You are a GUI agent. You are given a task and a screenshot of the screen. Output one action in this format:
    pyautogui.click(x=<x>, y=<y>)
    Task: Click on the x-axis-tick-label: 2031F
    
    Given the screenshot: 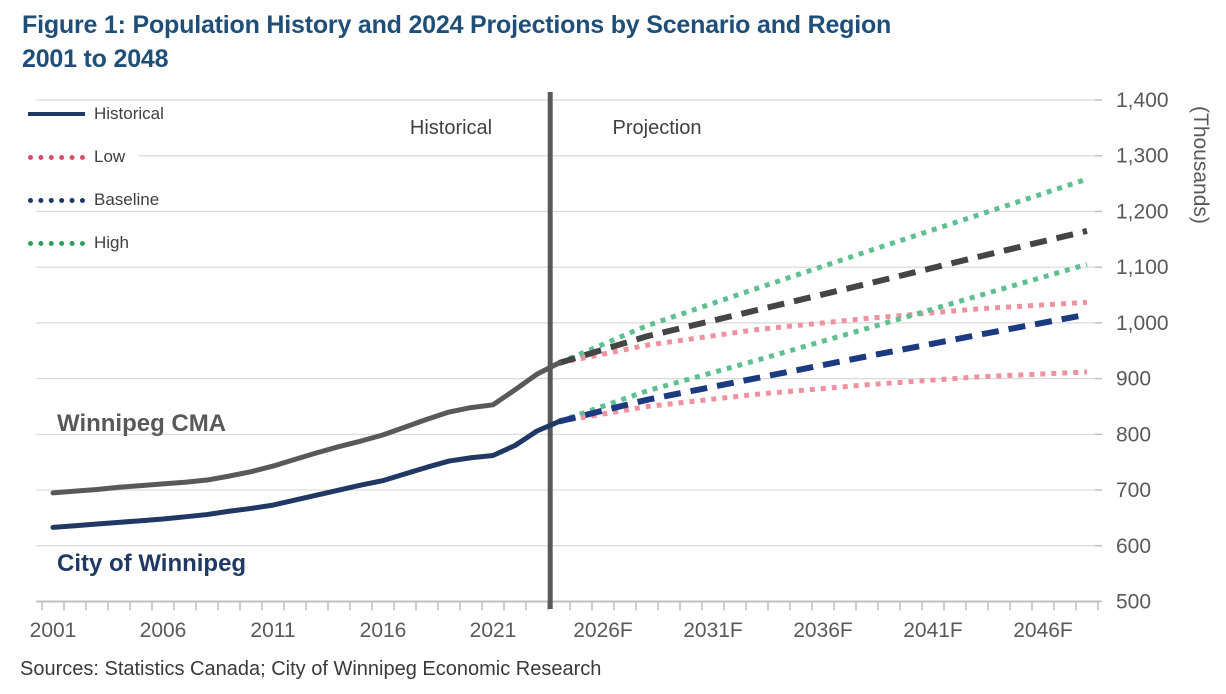 What is the action you would take?
    pyautogui.click(x=713, y=630)
    